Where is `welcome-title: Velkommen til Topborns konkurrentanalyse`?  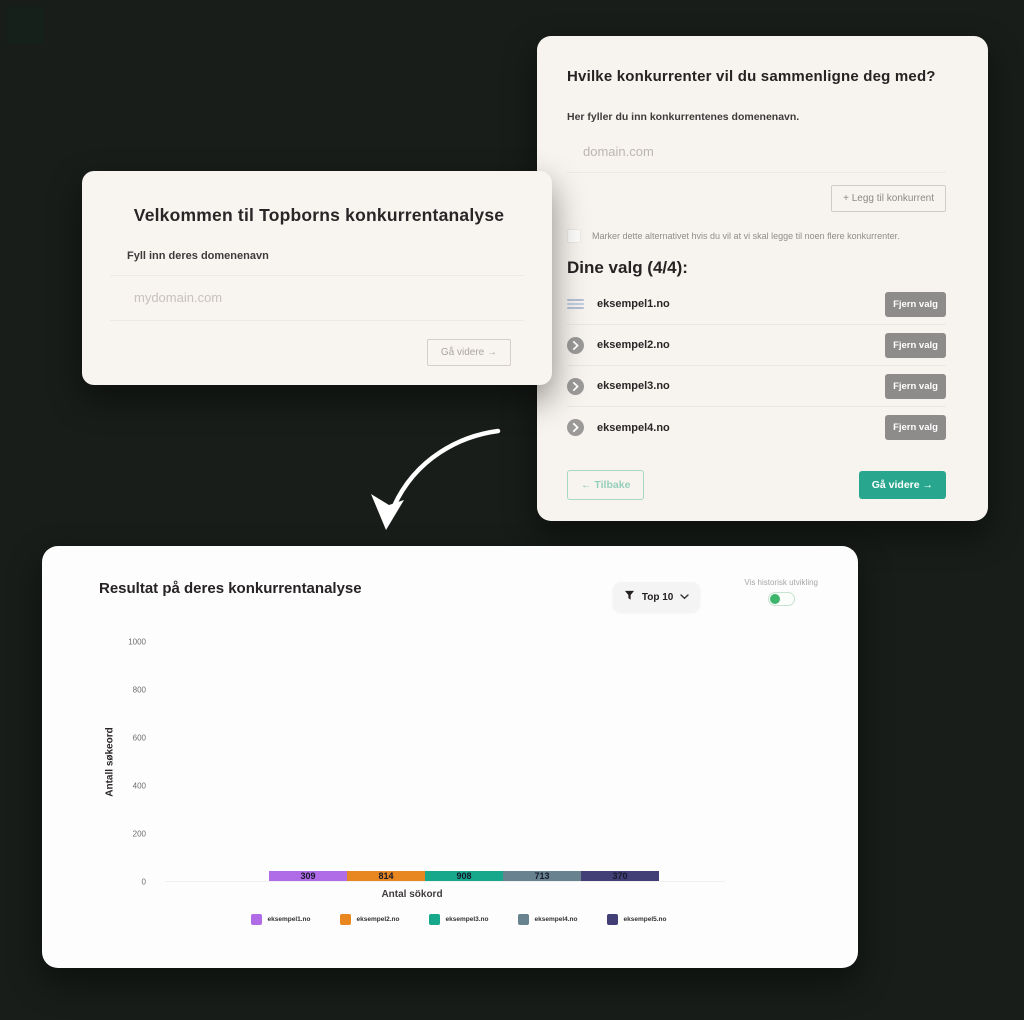
welcome-title: Velkommen til Topborns konkurrentanalyse is located at coordinates (319, 215).